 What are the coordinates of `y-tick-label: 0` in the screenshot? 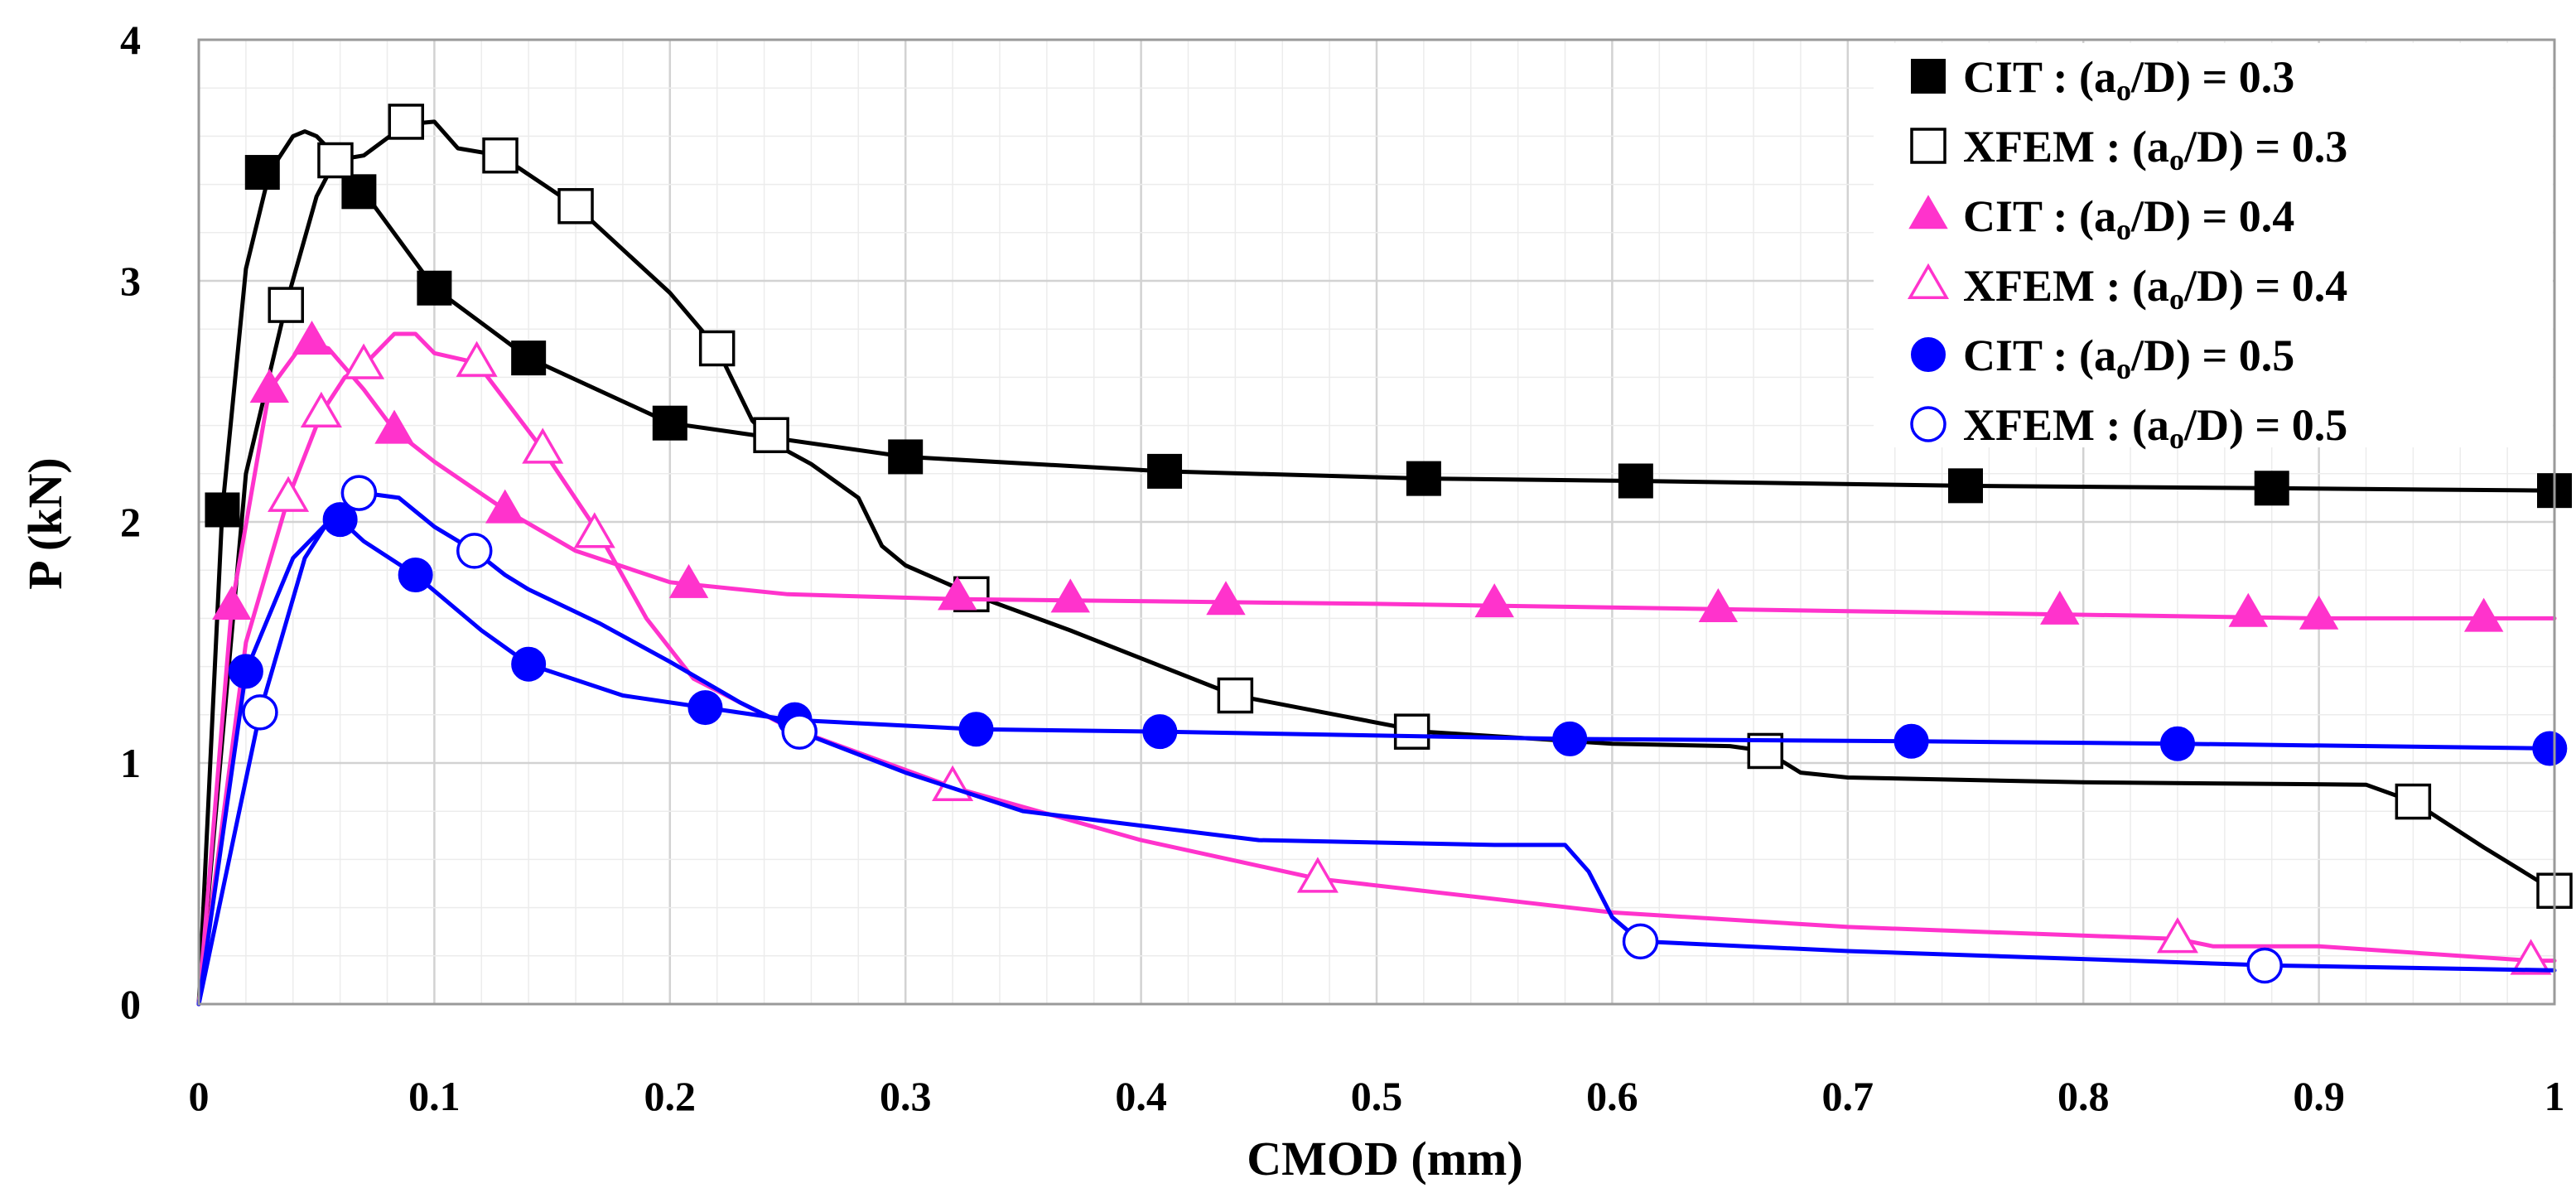 It's located at (130, 1004).